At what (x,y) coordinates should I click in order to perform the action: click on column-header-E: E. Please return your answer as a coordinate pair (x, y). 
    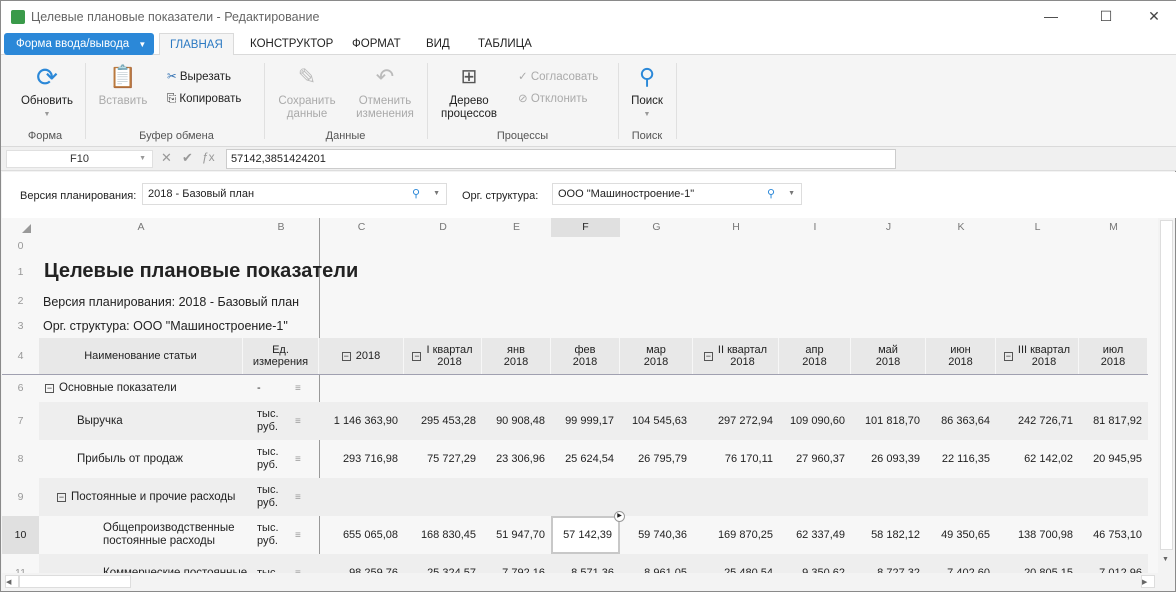
    Looking at the image, I should click on (516, 227).